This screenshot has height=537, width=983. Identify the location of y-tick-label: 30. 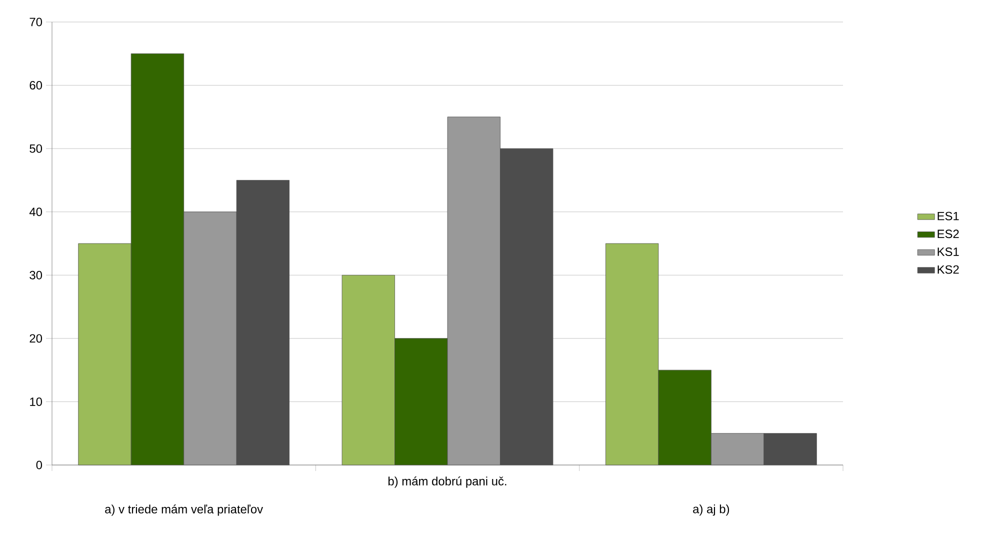
(36, 275).